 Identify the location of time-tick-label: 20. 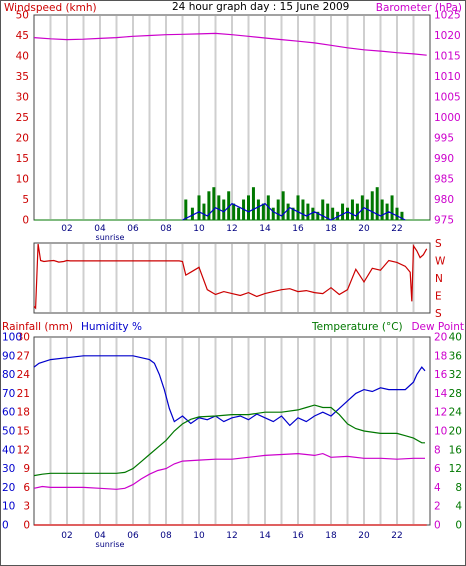
(364, 536).